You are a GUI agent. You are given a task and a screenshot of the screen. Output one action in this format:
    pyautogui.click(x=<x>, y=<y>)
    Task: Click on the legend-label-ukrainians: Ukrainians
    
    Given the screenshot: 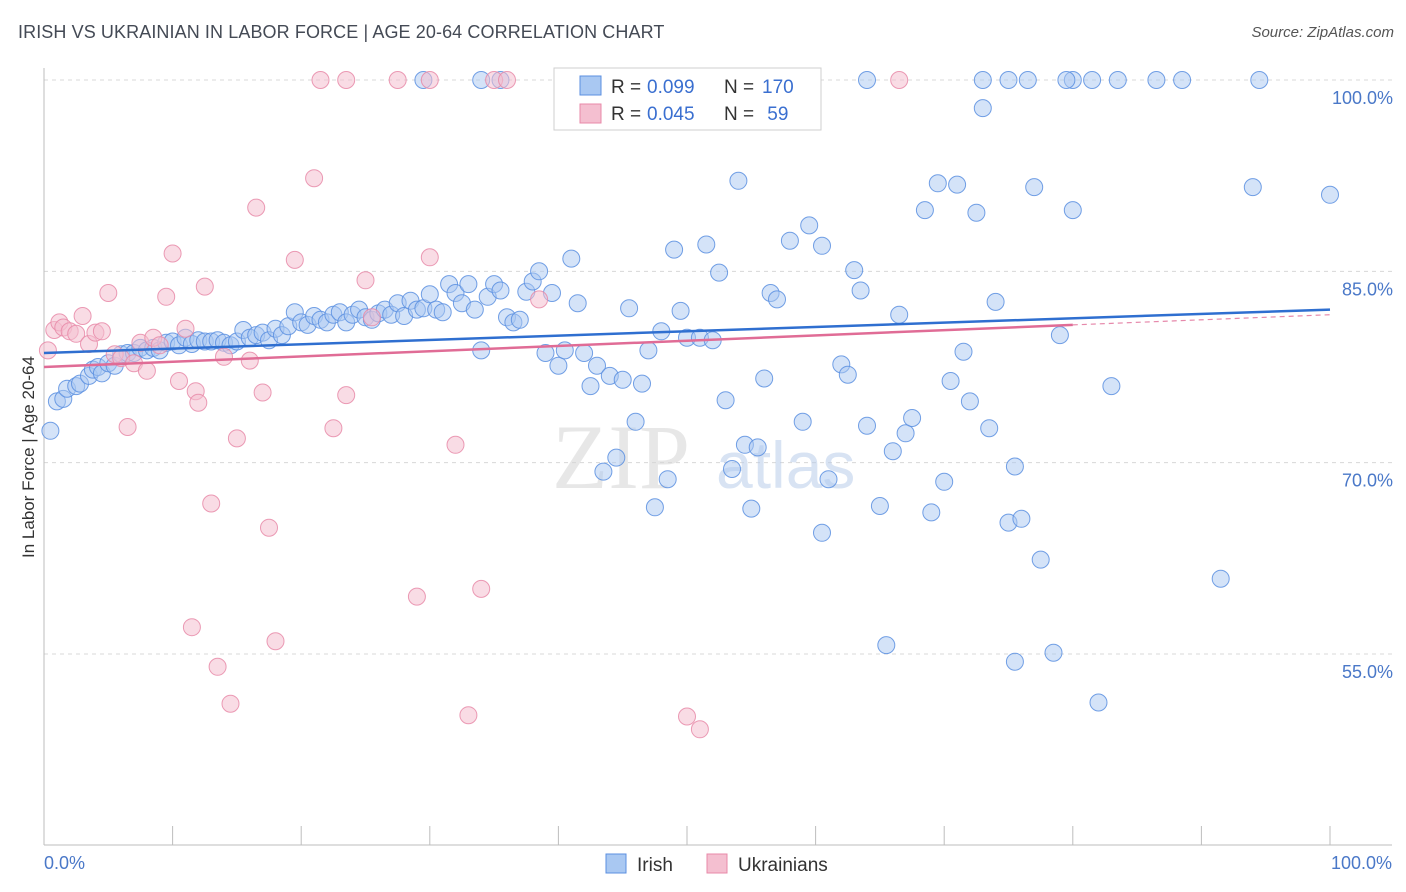 What is the action you would take?
    pyautogui.click(x=783, y=865)
    